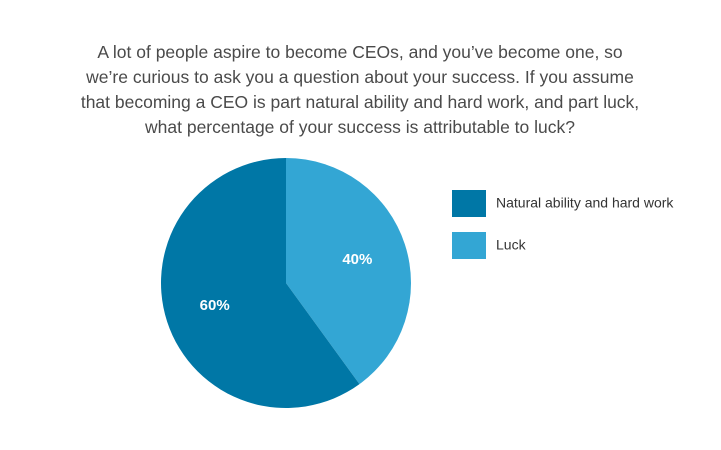  Describe the element at coordinates (215, 305) in the screenshot. I see `value-label: 60%` at that location.